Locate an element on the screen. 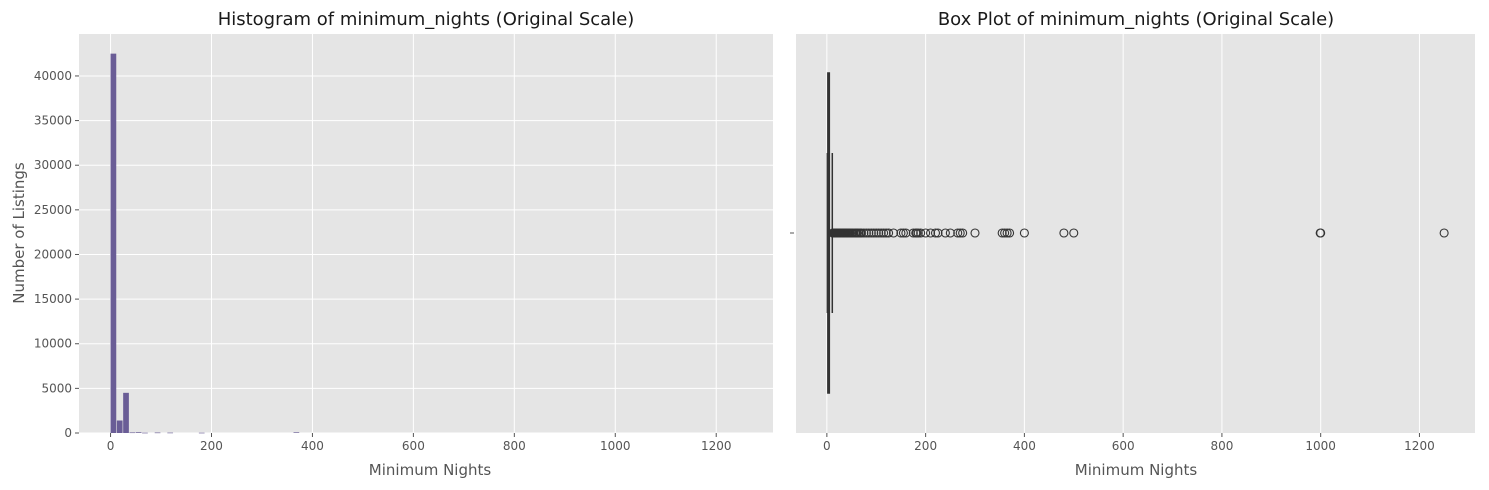 The image size is (1489, 490). histogram-y-tick-label: 40000 is located at coordinates (53, 76).